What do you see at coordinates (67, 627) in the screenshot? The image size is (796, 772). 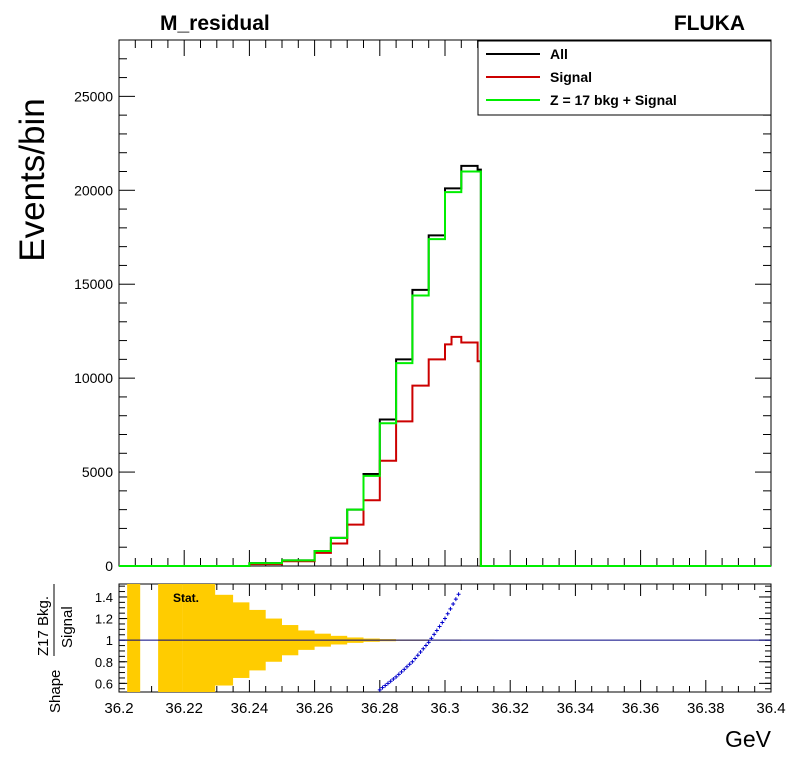 I see `ratio-label-den: Signal` at bounding box center [67, 627].